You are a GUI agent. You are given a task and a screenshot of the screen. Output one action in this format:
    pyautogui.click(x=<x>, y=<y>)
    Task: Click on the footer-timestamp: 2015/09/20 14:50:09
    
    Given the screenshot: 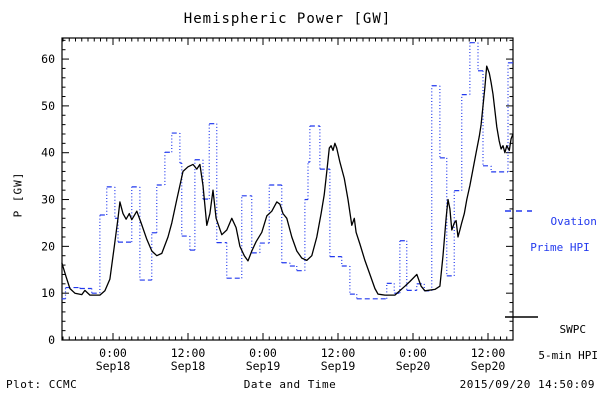 What is the action you would take?
    pyautogui.click(x=527, y=384)
    